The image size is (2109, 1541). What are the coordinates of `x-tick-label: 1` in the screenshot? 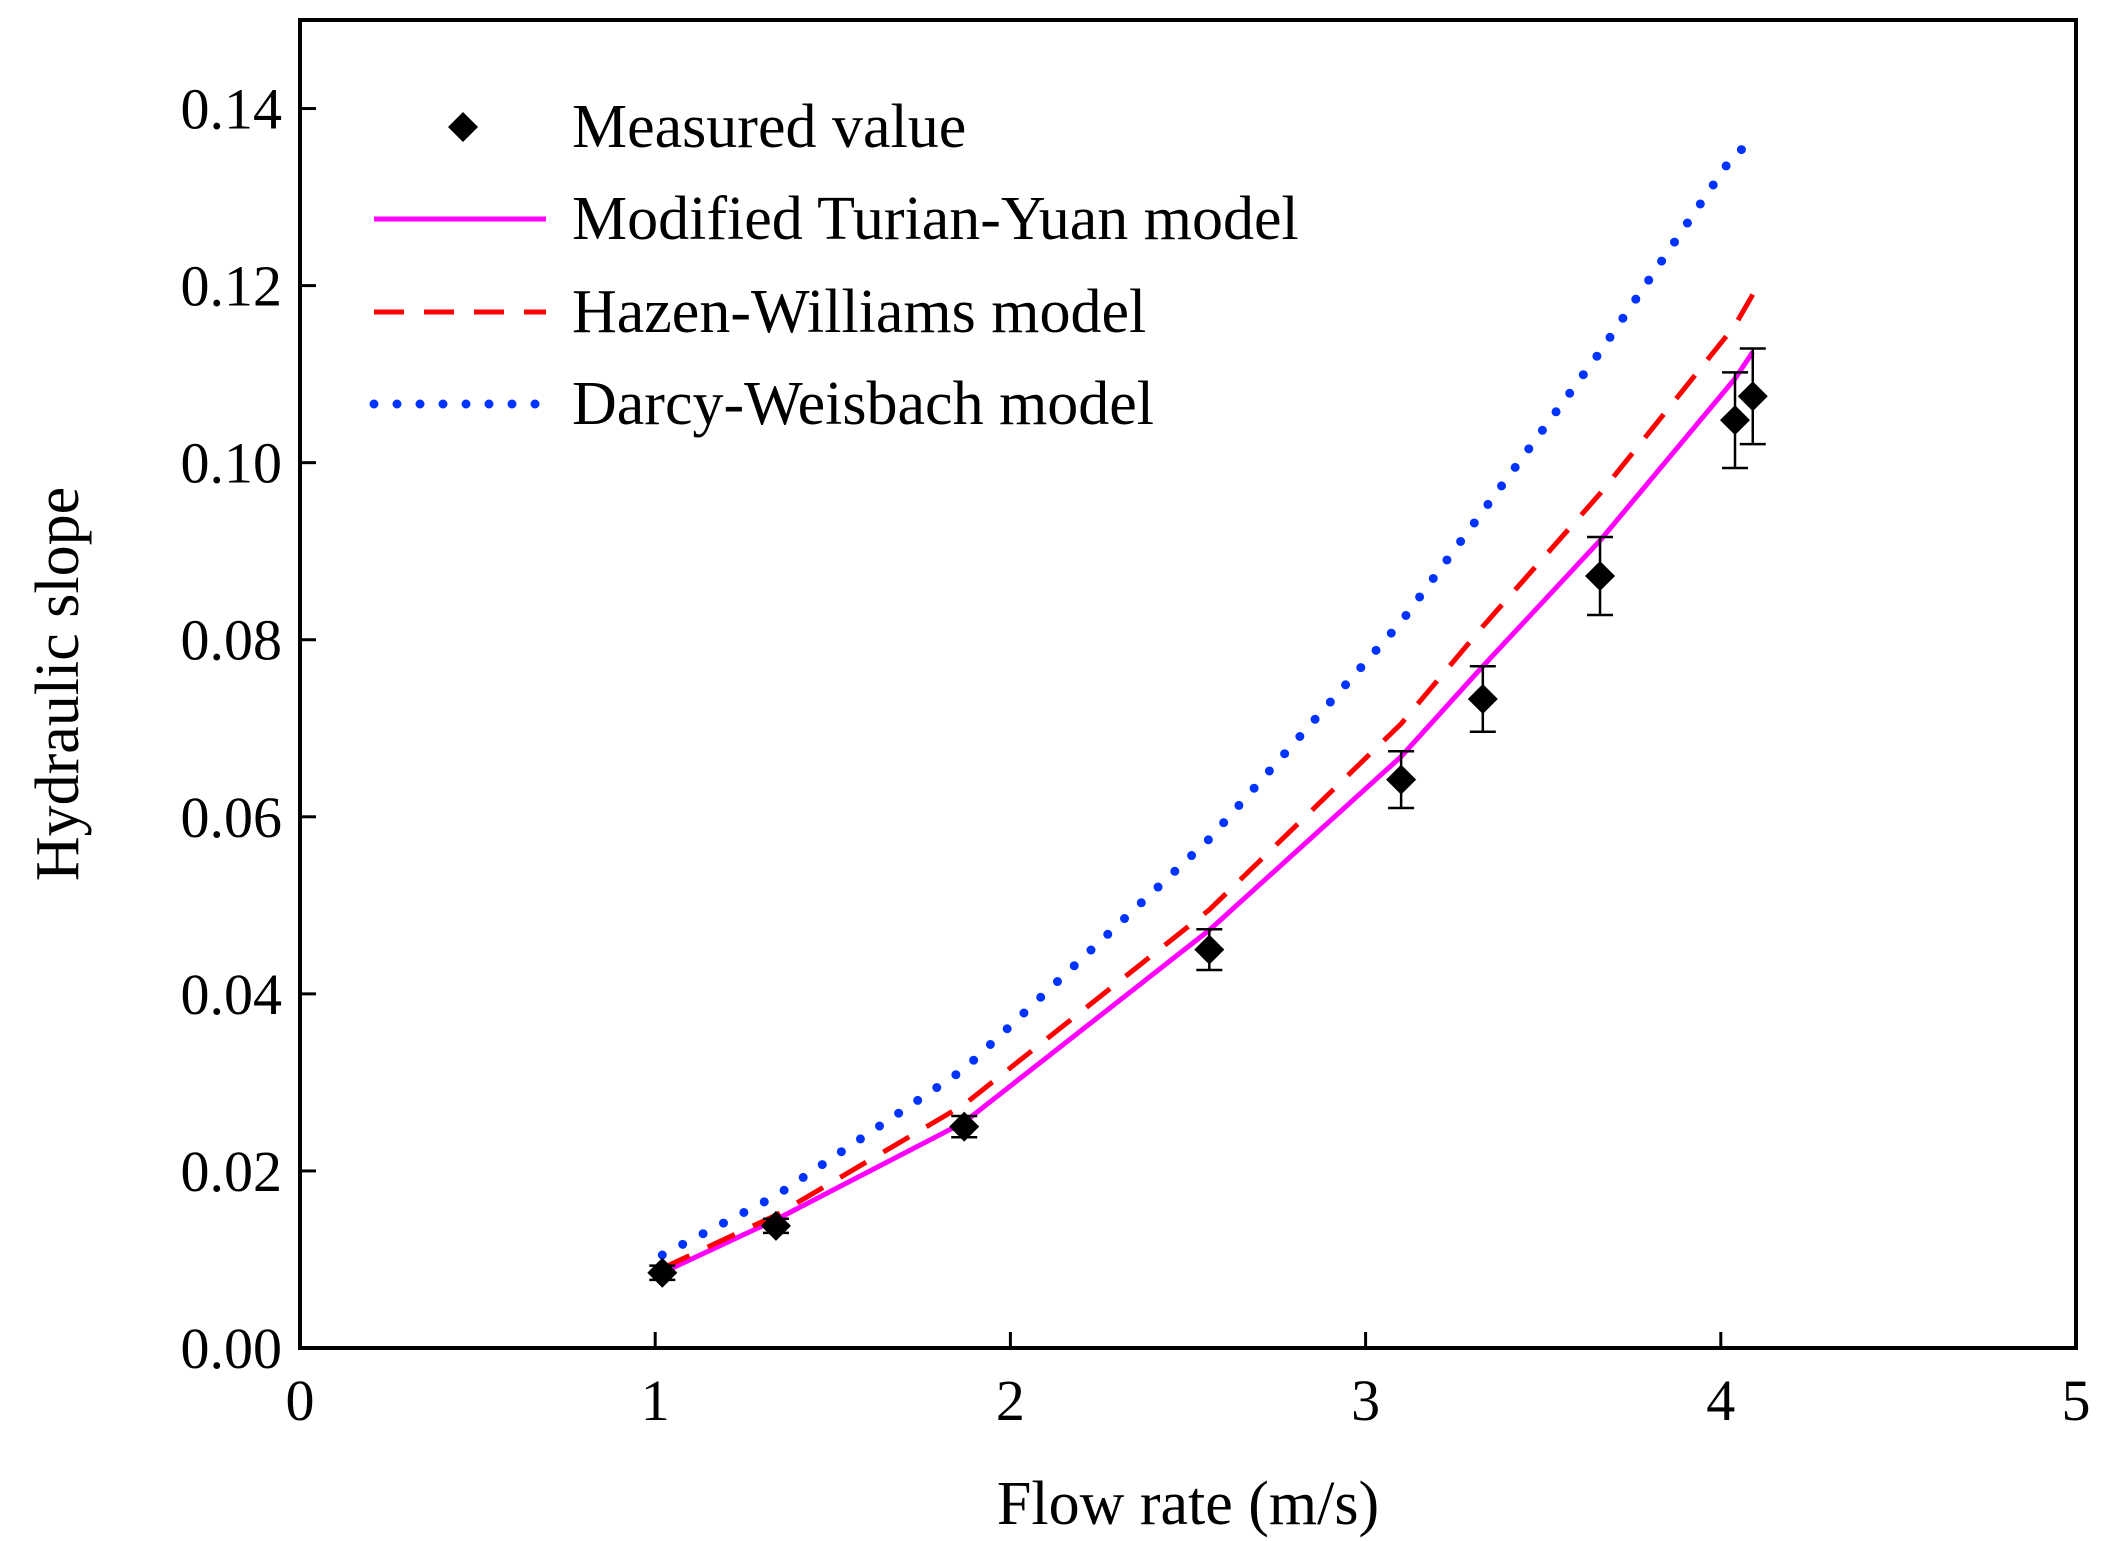 It's located at (655, 1400).